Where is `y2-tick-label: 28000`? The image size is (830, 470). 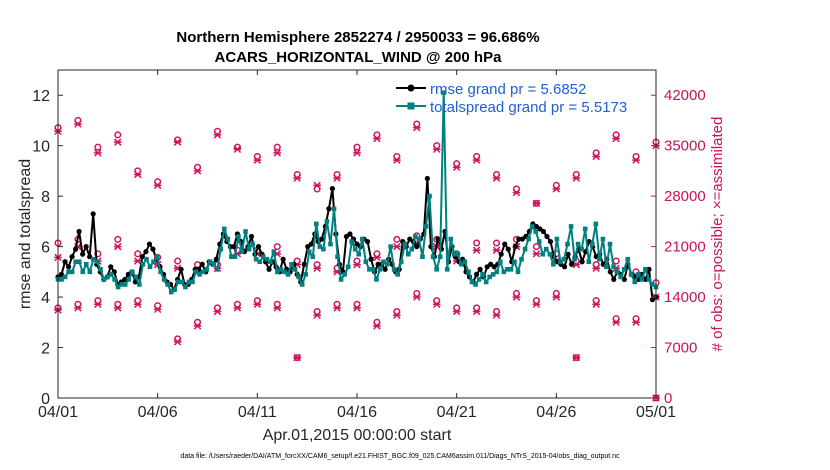 y2-tick-label: 28000 is located at coordinates (685, 196).